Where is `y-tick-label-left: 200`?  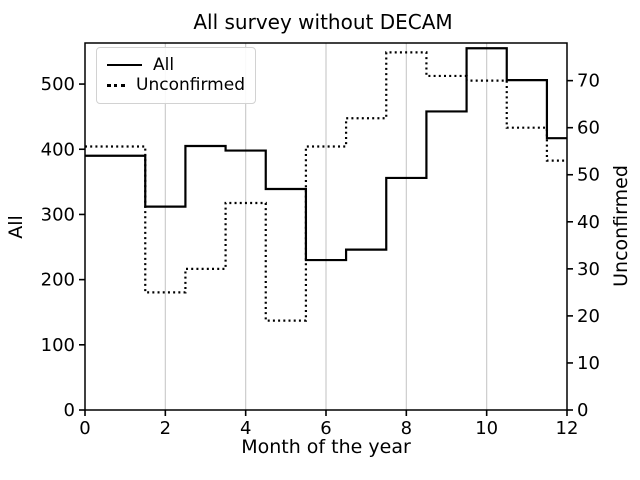 y-tick-label-left: 200 is located at coordinates (58, 280).